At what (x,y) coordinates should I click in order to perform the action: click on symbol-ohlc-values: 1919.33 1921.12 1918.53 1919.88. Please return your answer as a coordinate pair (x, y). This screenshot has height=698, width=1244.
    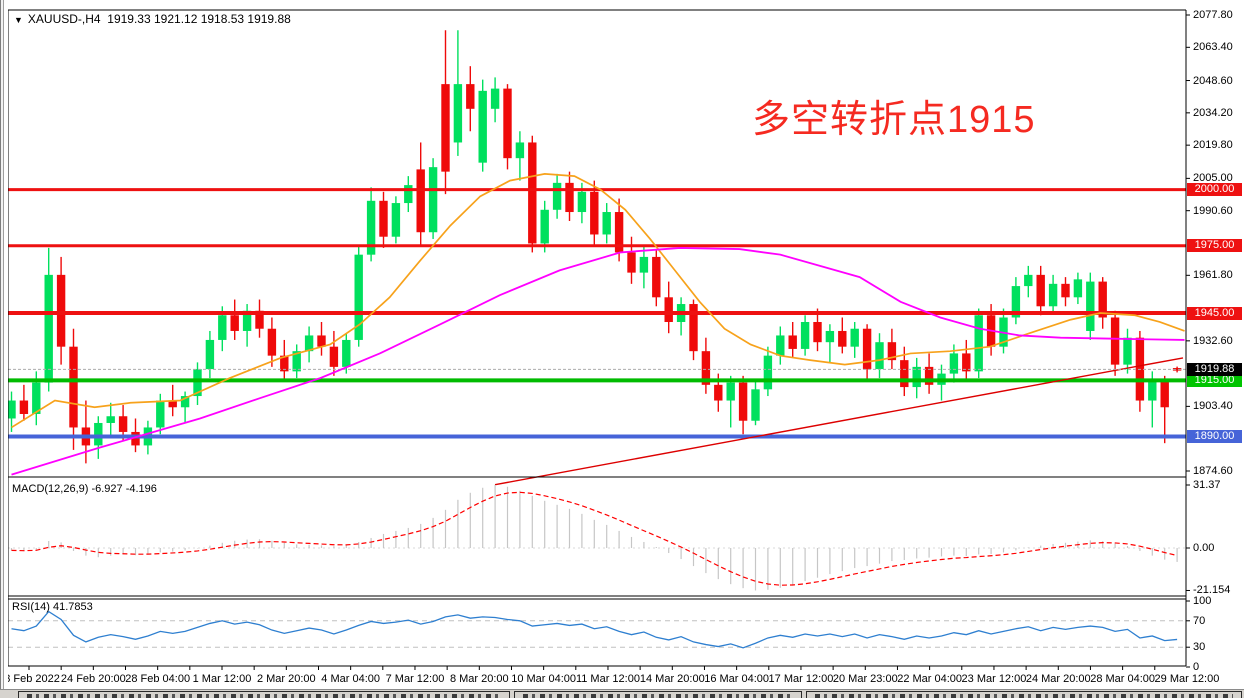
    Looking at the image, I should click on (199, 19).